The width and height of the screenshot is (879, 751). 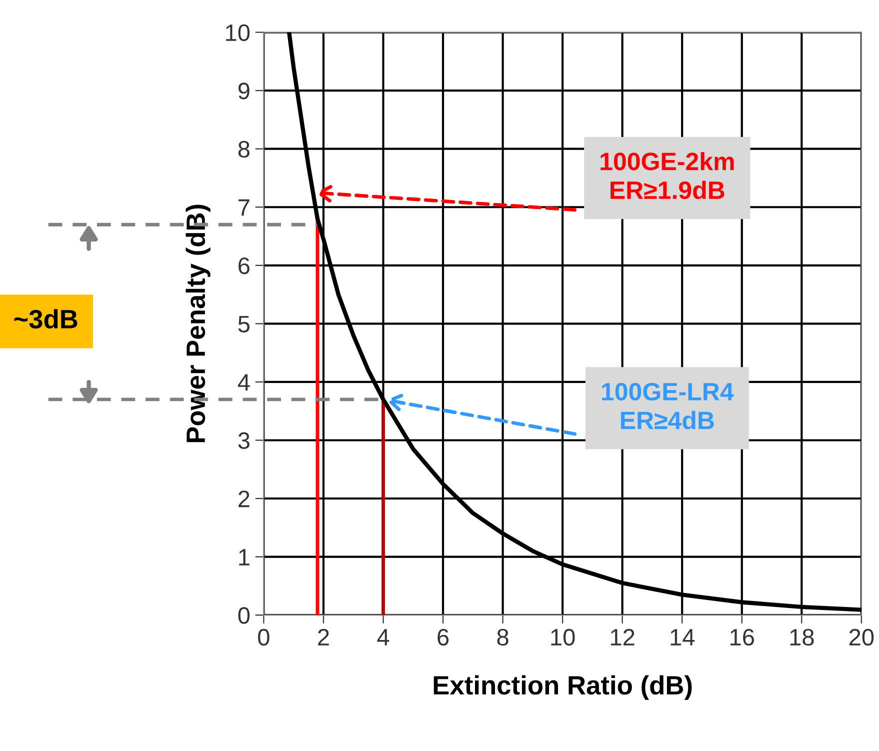 I want to click on x-tick-label: 16, so click(x=742, y=637).